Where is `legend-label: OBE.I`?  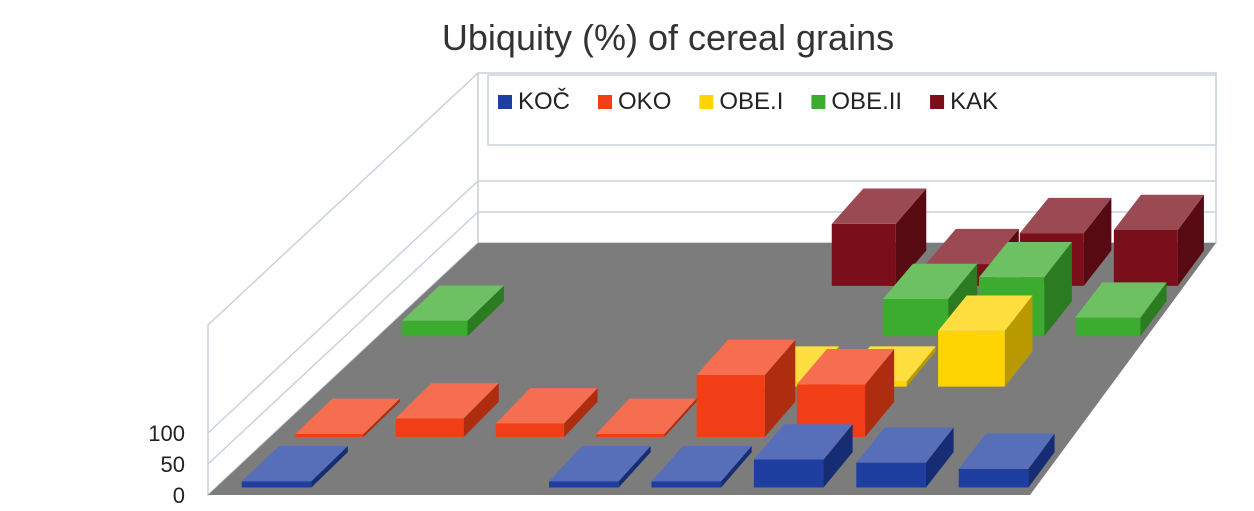 legend-label: OBE.I is located at coordinates (751, 101).